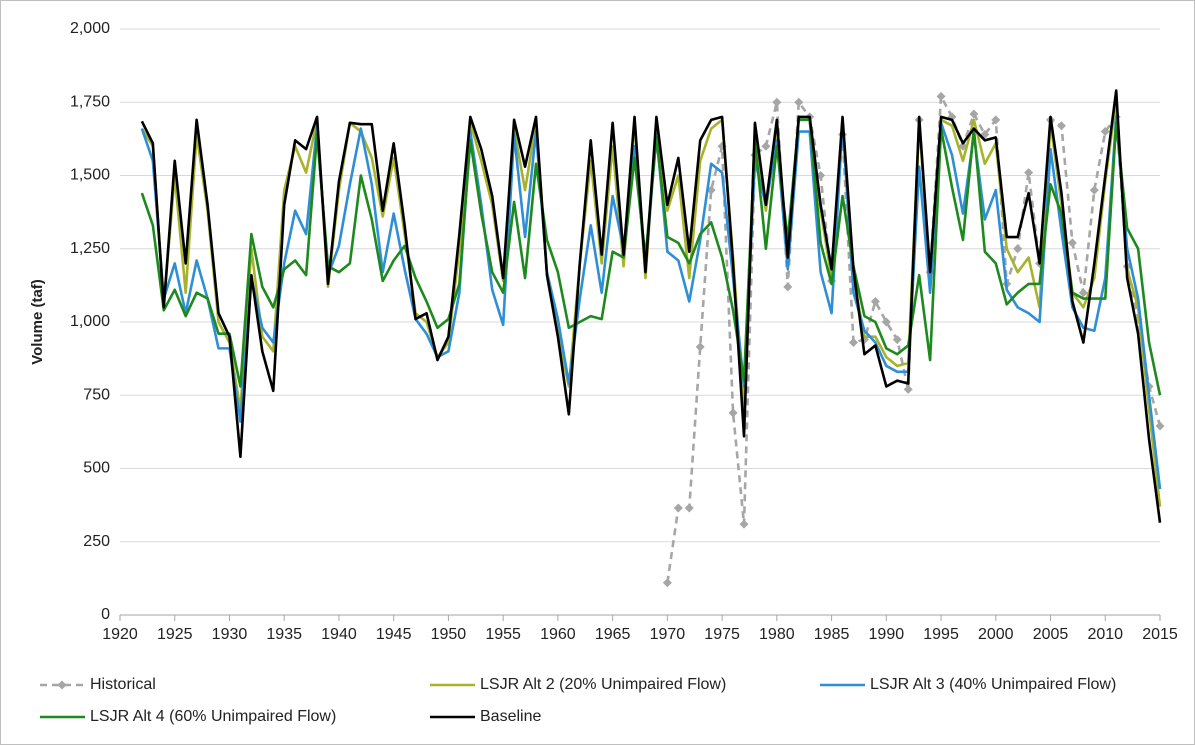 The width and height of the screenshot is (1195, 745). Describe the element at coordinates (175, 634) in the screenshot. I see `x-tick-label: 1925` at that location.